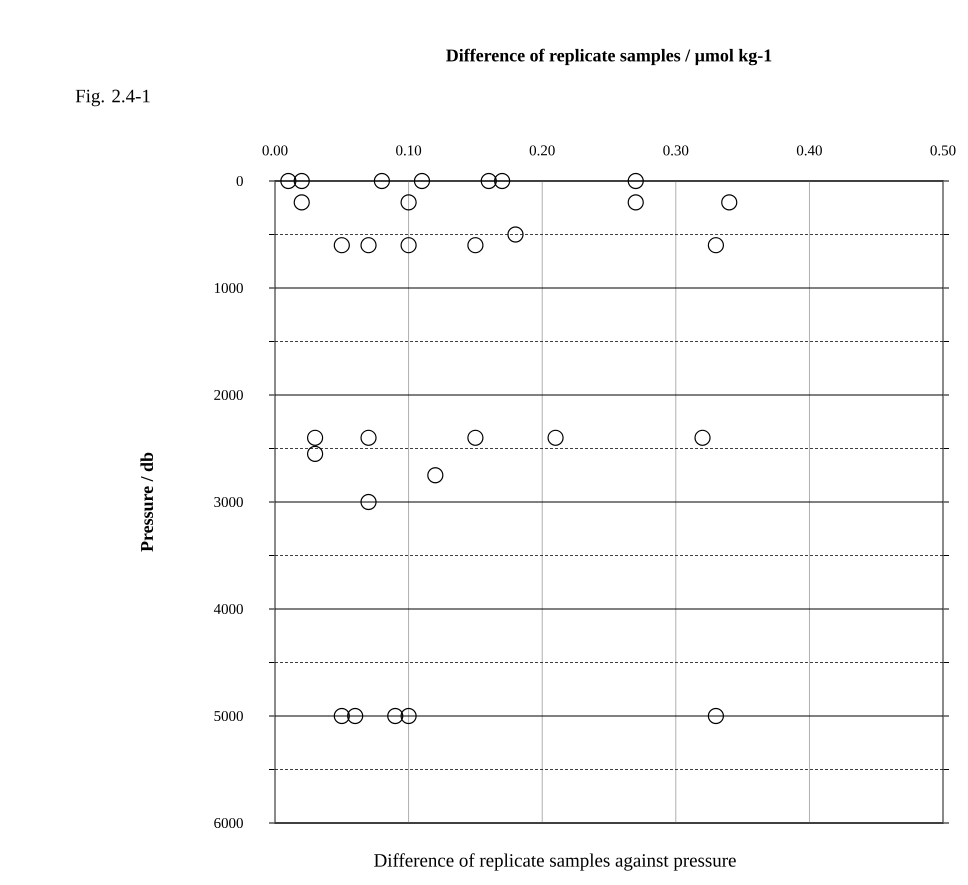 This screenshot has height=885, width=968. Describe the element at coordinates (113, 98) in the screenshot. I see `caption: Fig. 2.4-1` at that location.